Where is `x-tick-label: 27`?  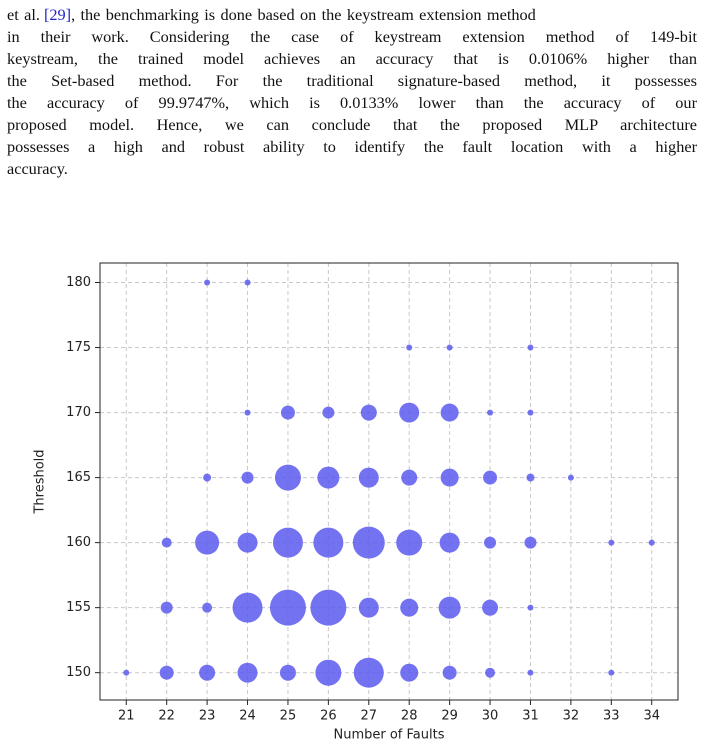 x-tick-label: 27 is located at coordinates (369, 716).